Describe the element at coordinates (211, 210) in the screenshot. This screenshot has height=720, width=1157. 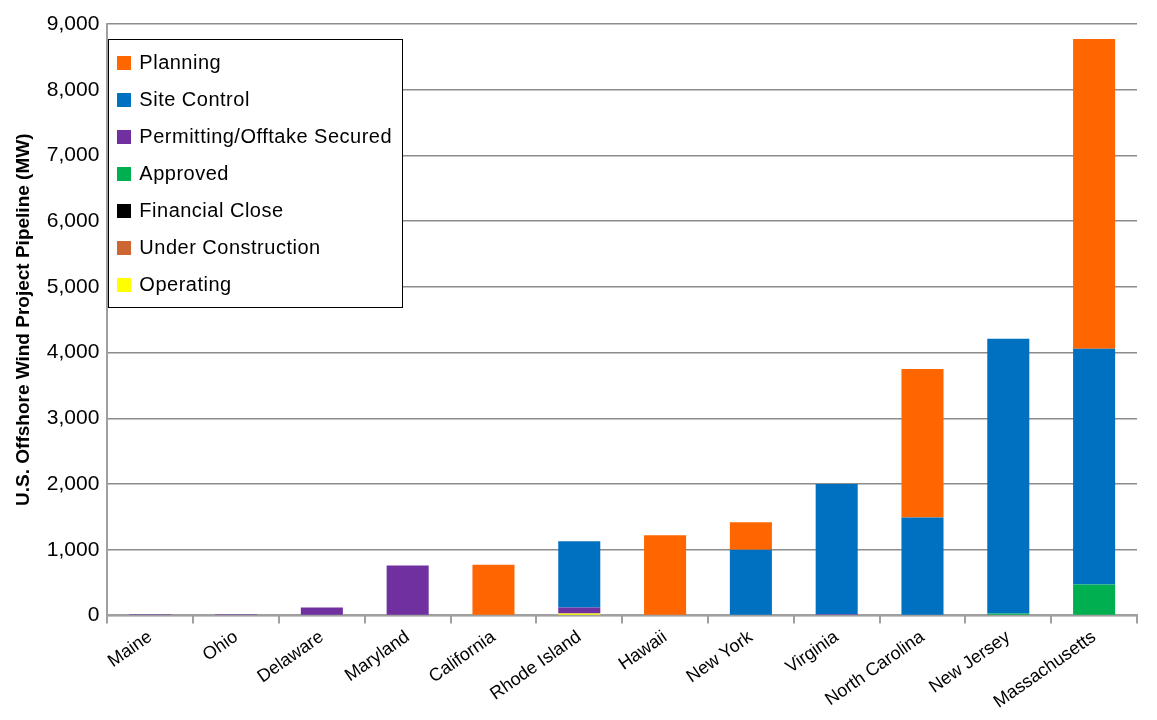
I see `legend-label: Financial Close` at that location.